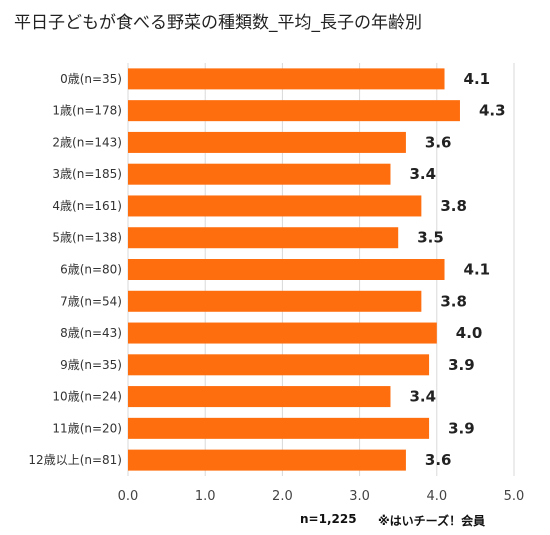 The width and height of the screenshot is (550, 535). I want to click on category-label: 12歳以上(n=81), so click(75, 460).